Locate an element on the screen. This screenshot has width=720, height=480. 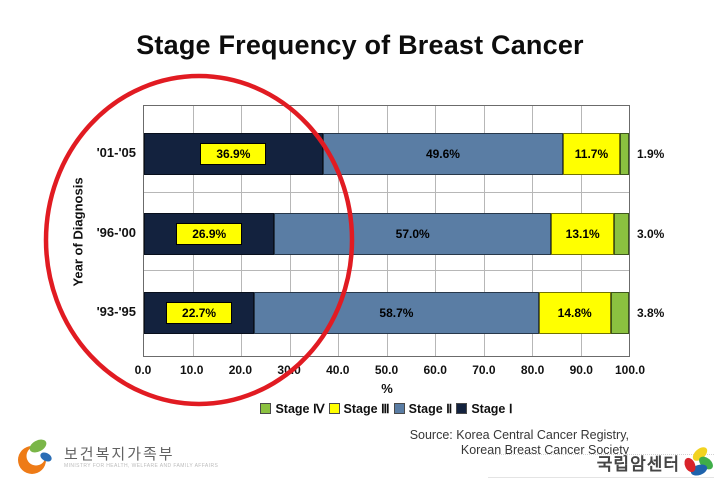
segment-value-label: 13.1% is located at coordinates (582, 234).